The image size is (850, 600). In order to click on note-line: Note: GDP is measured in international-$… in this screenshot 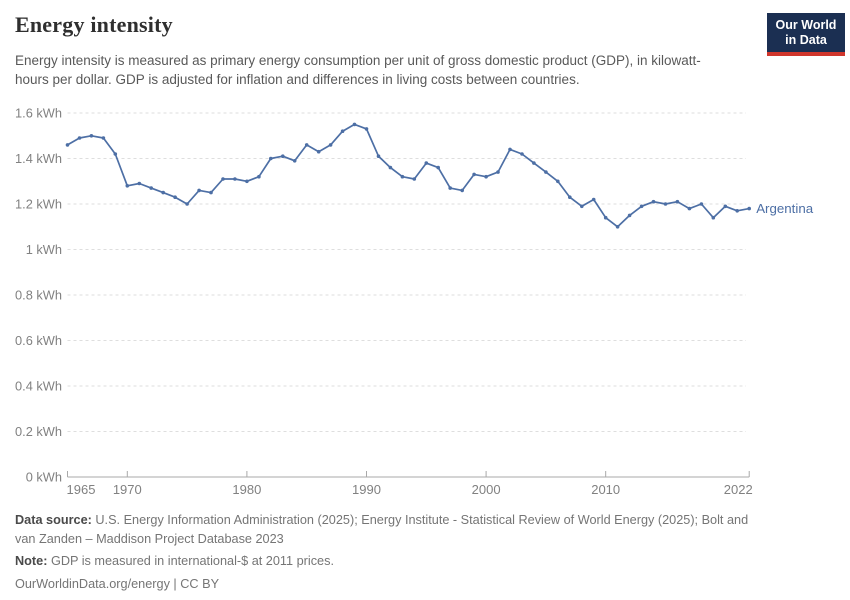, I will do `click(387, 561)`.